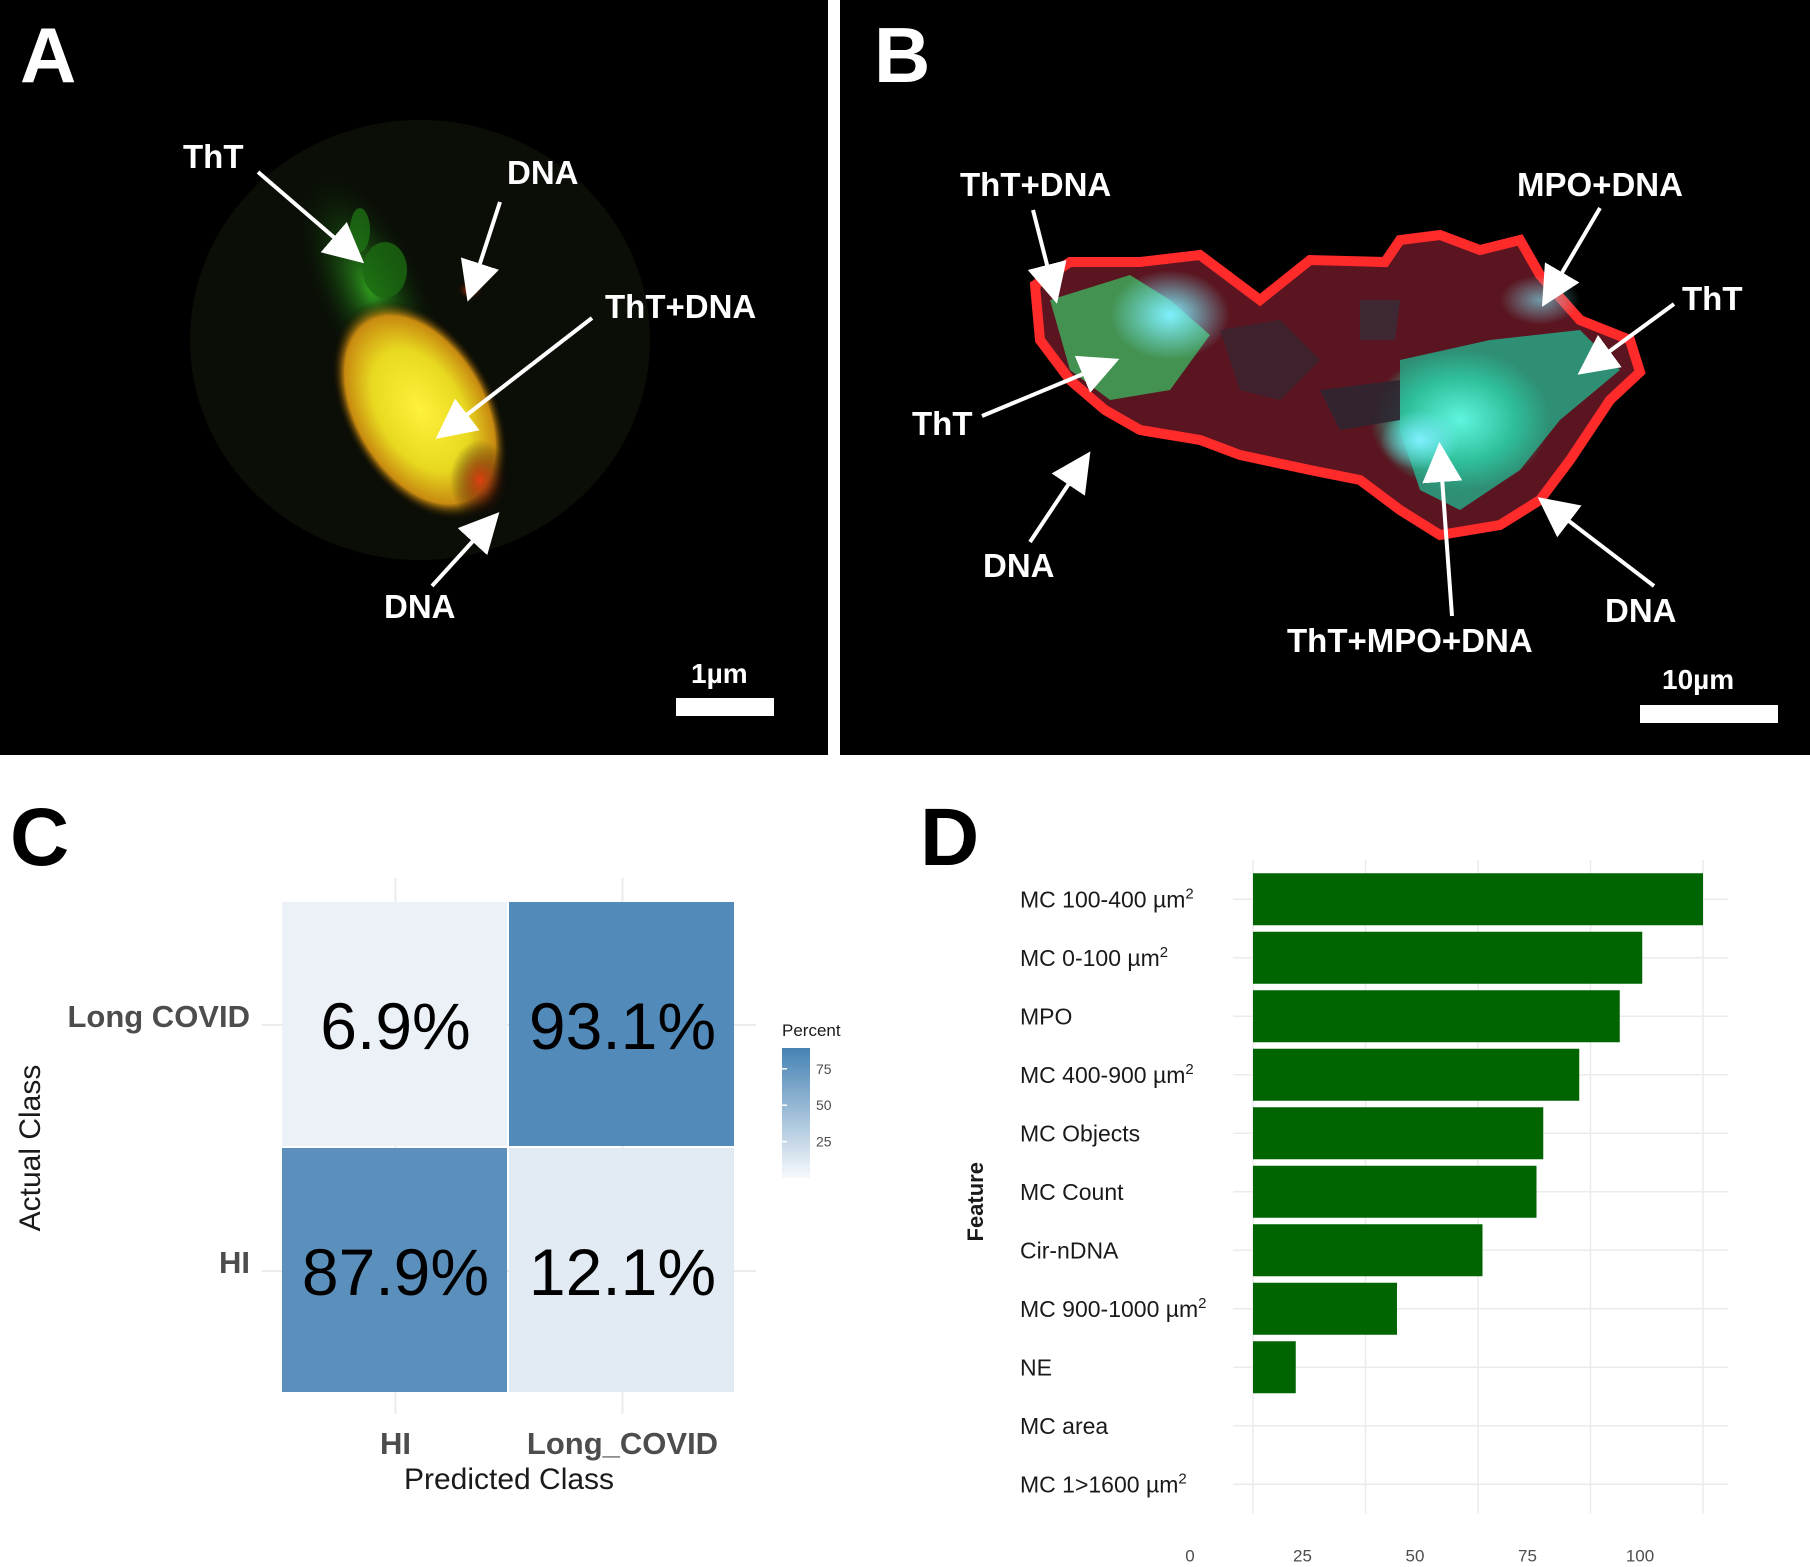 This screenshot has height=1567, width=1810. Describe the element at coordinates (1302, 1556) in the screenshot. I see `x-tick-label: 25` at that location.